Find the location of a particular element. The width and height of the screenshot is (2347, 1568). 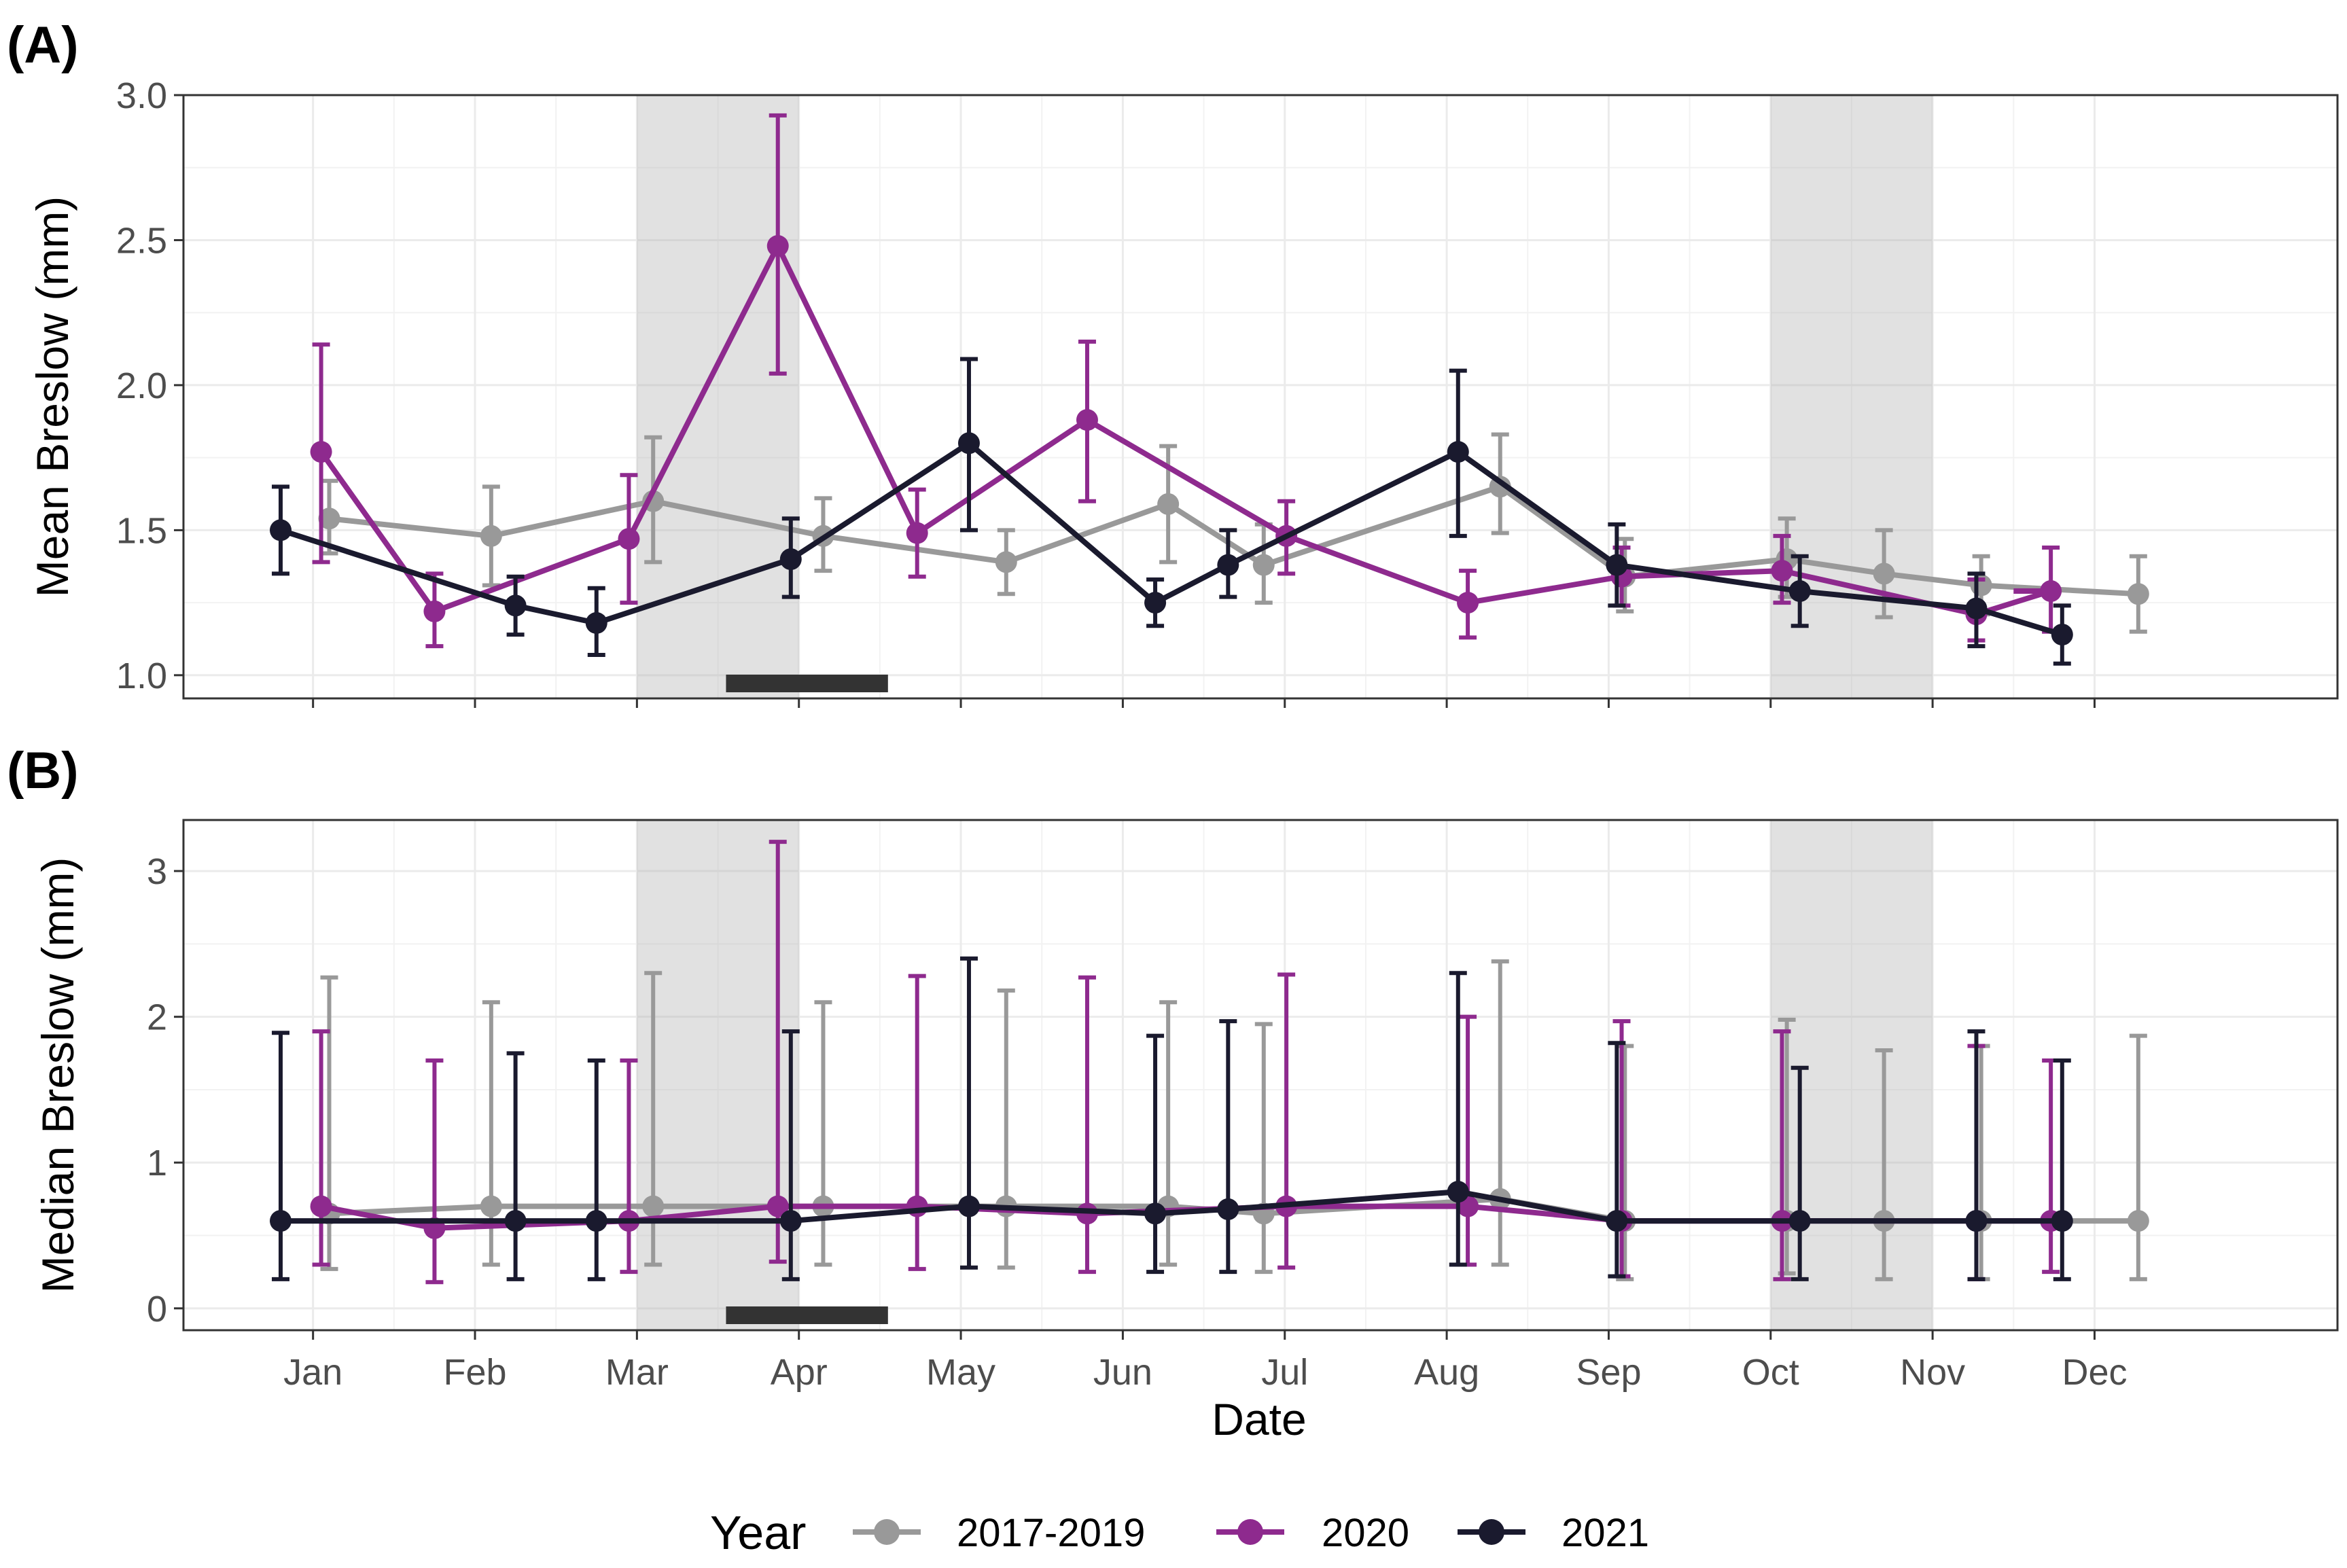

y-tick-label: 1 is located at coordinates (157, 1163).